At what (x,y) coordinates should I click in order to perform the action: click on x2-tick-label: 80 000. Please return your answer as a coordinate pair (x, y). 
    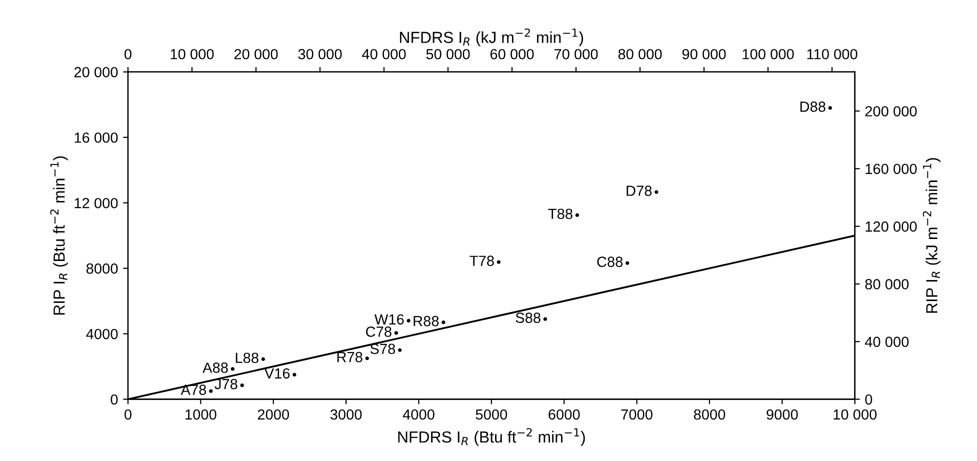
    Looking at the image, I should click on (640, 54).